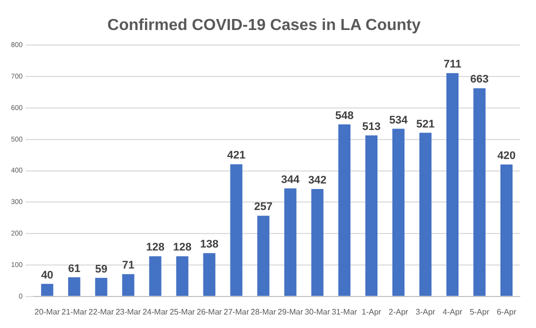  What do you see at coordinates (317, 180) in the screenshot?
I see `data-label: 342` at bounding box center [317, 180].